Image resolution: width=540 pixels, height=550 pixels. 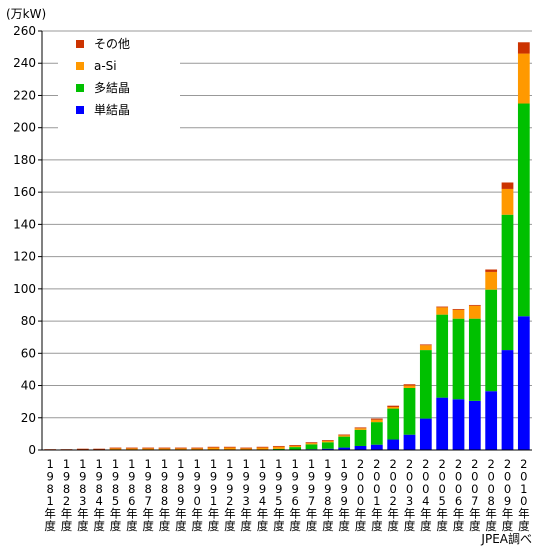 What do you see at coordinates (112, 88) in the screenshot?
I see `legend-label: 多結晶` at bounding box center [112, 88].